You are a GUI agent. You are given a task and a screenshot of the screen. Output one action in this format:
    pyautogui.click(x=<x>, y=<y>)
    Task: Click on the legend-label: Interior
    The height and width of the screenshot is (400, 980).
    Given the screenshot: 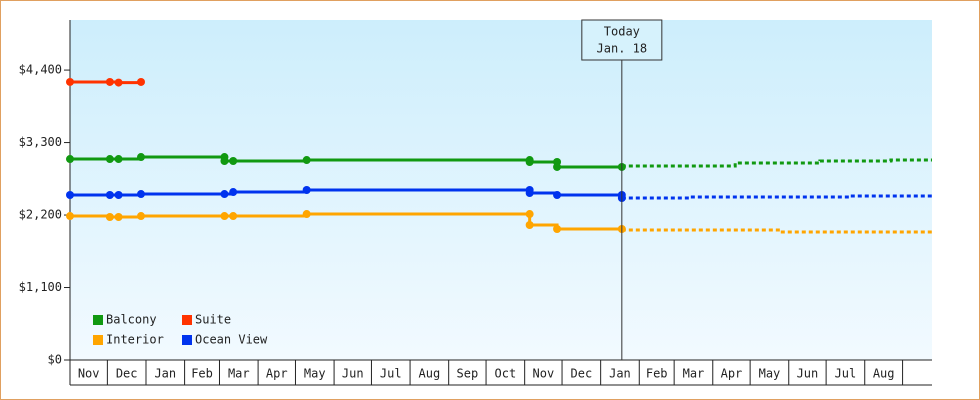 What is the action you would take?
    pyautogui.click(x=135, y=340)
    